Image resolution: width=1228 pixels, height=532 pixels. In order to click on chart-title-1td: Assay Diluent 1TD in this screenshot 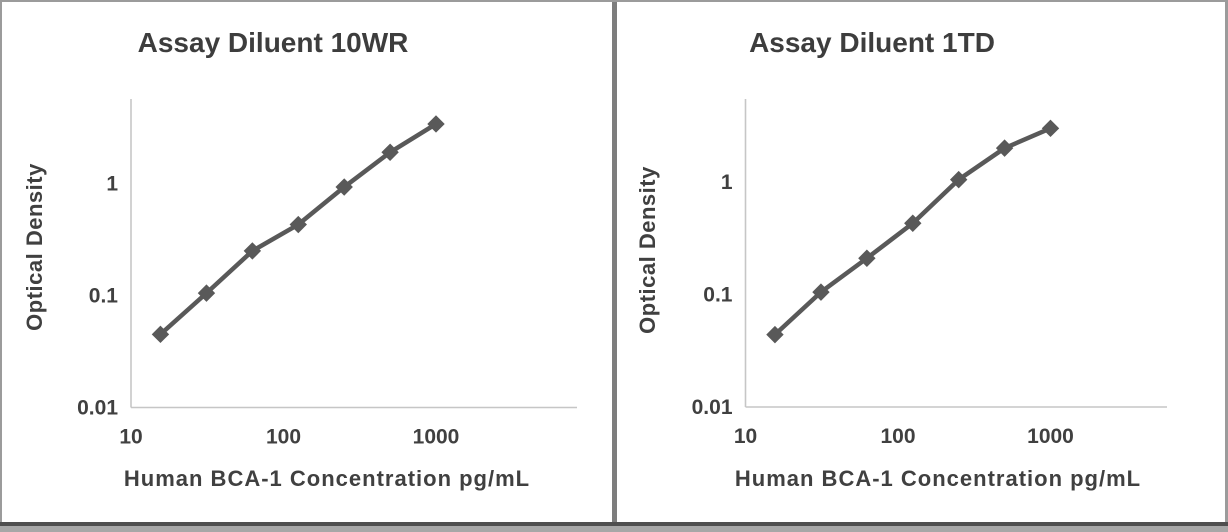, I will do `click(872, 42)`.